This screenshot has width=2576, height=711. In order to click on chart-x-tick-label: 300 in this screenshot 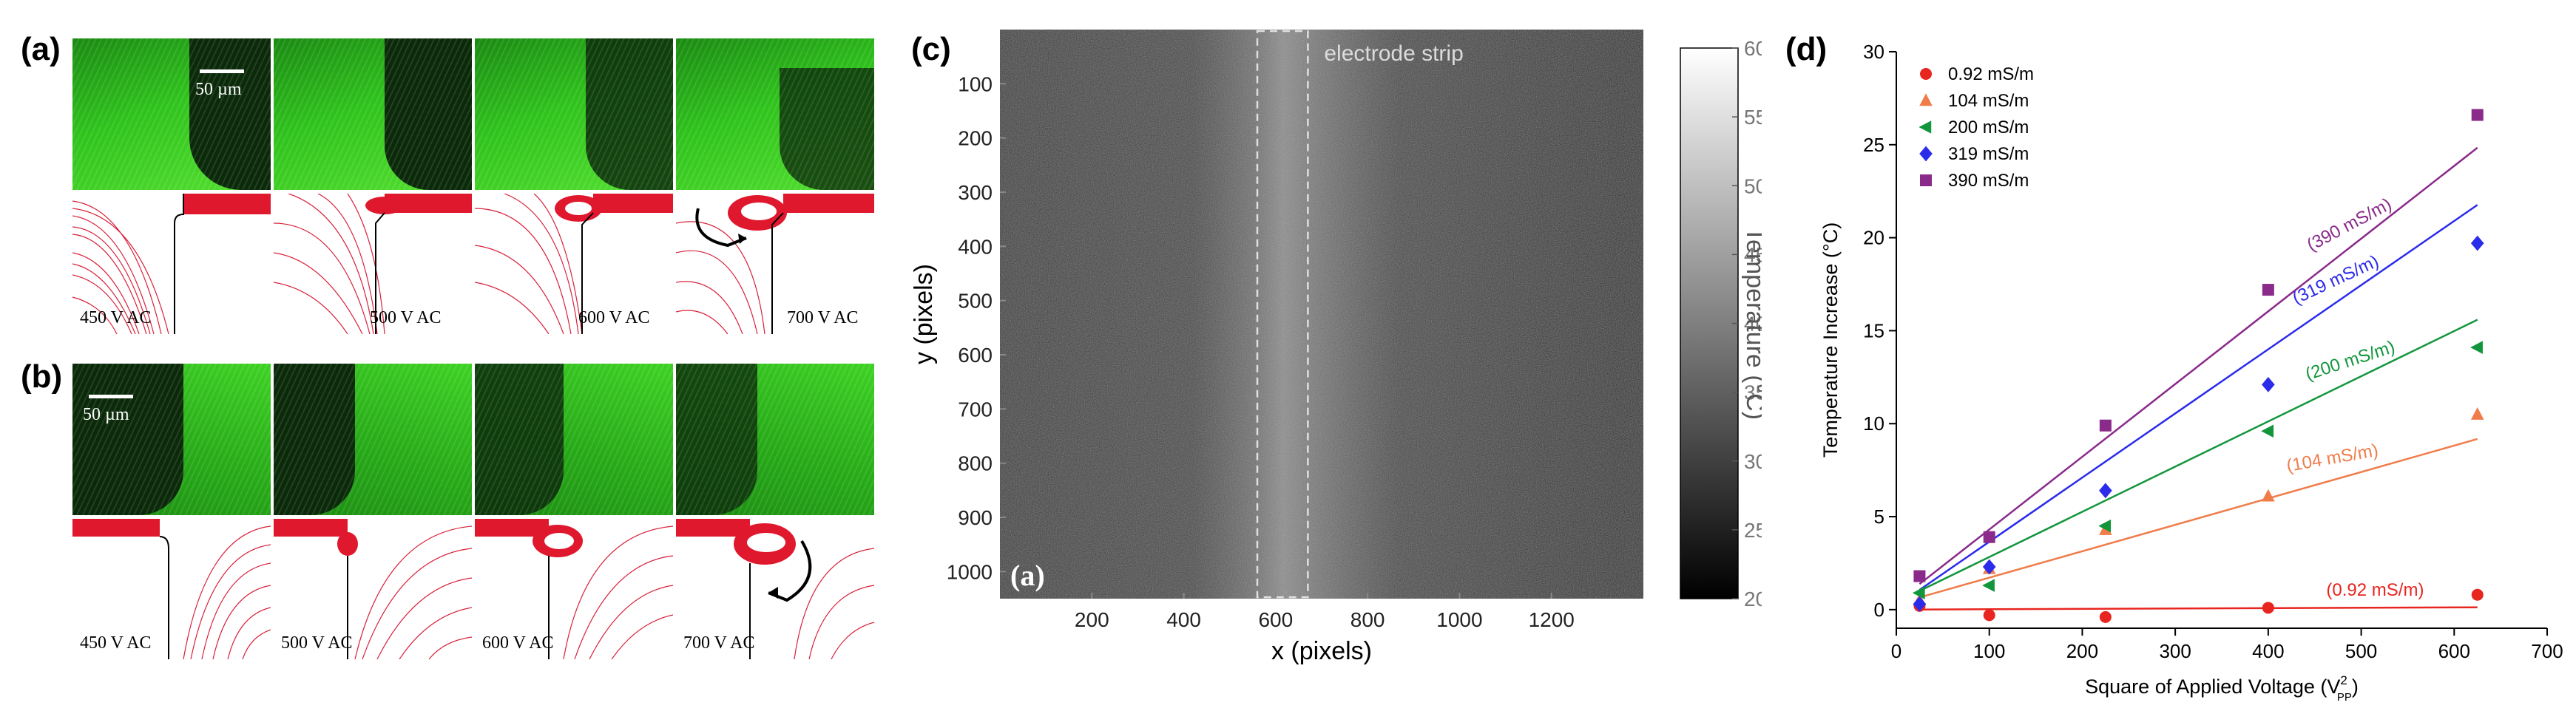, I will do `click(2175, 651)`.